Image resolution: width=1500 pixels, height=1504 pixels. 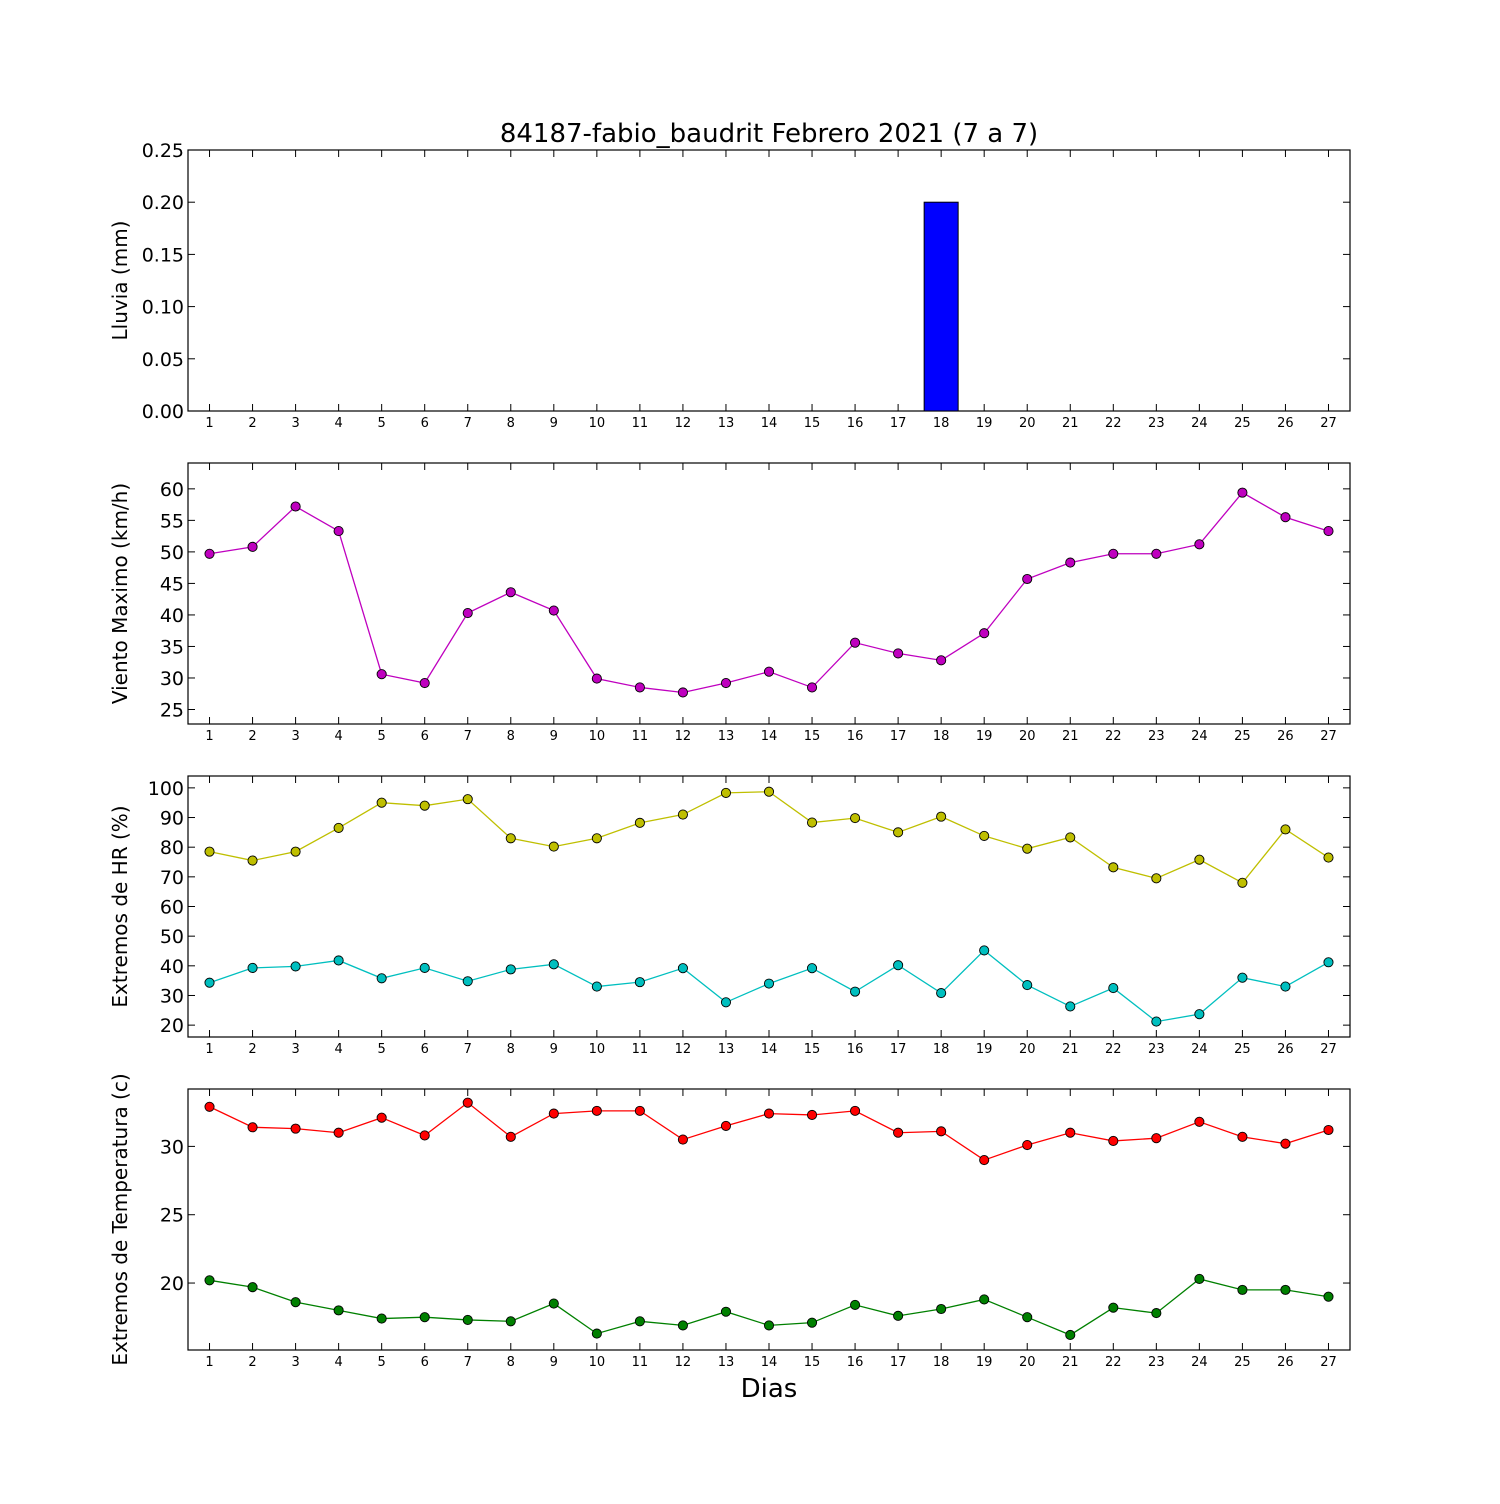 I want to click on x-tick-label: 12, so click(x=683, y=423).